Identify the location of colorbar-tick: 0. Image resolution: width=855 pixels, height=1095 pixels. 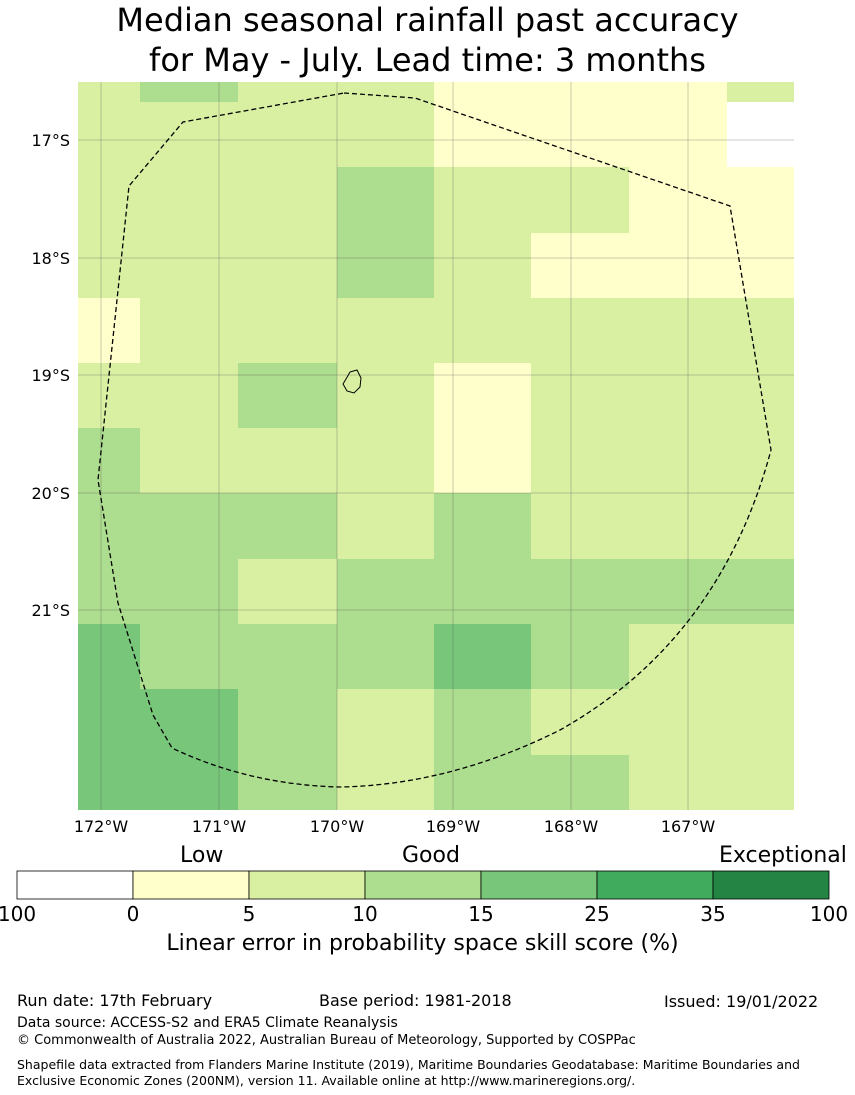
(133, 914).